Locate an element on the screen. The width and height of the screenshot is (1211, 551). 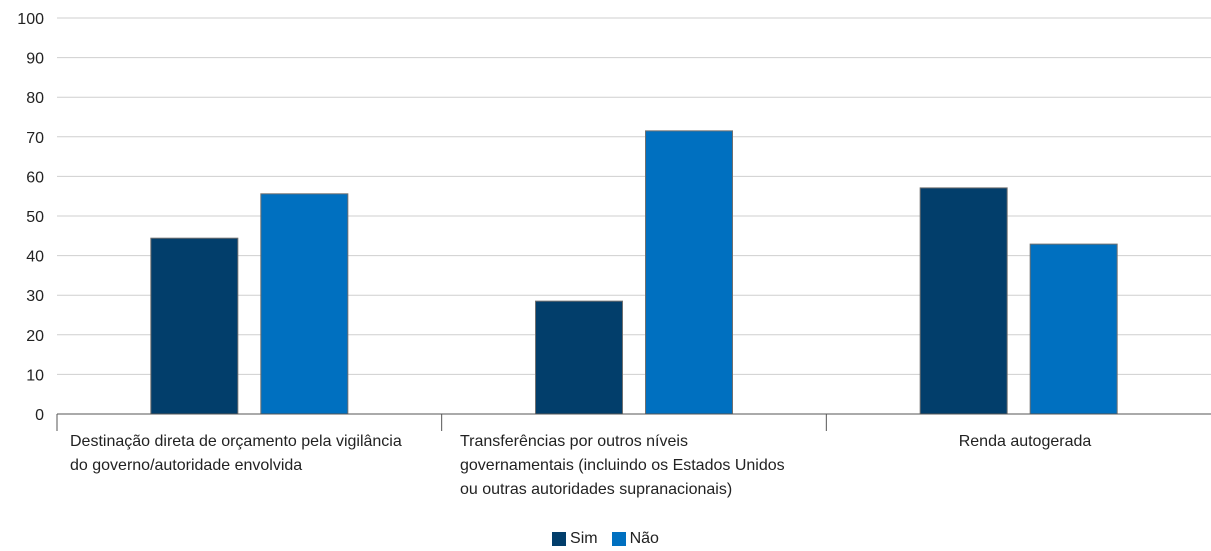
y-tick-label: 50 is located at coordinates (35, 217).